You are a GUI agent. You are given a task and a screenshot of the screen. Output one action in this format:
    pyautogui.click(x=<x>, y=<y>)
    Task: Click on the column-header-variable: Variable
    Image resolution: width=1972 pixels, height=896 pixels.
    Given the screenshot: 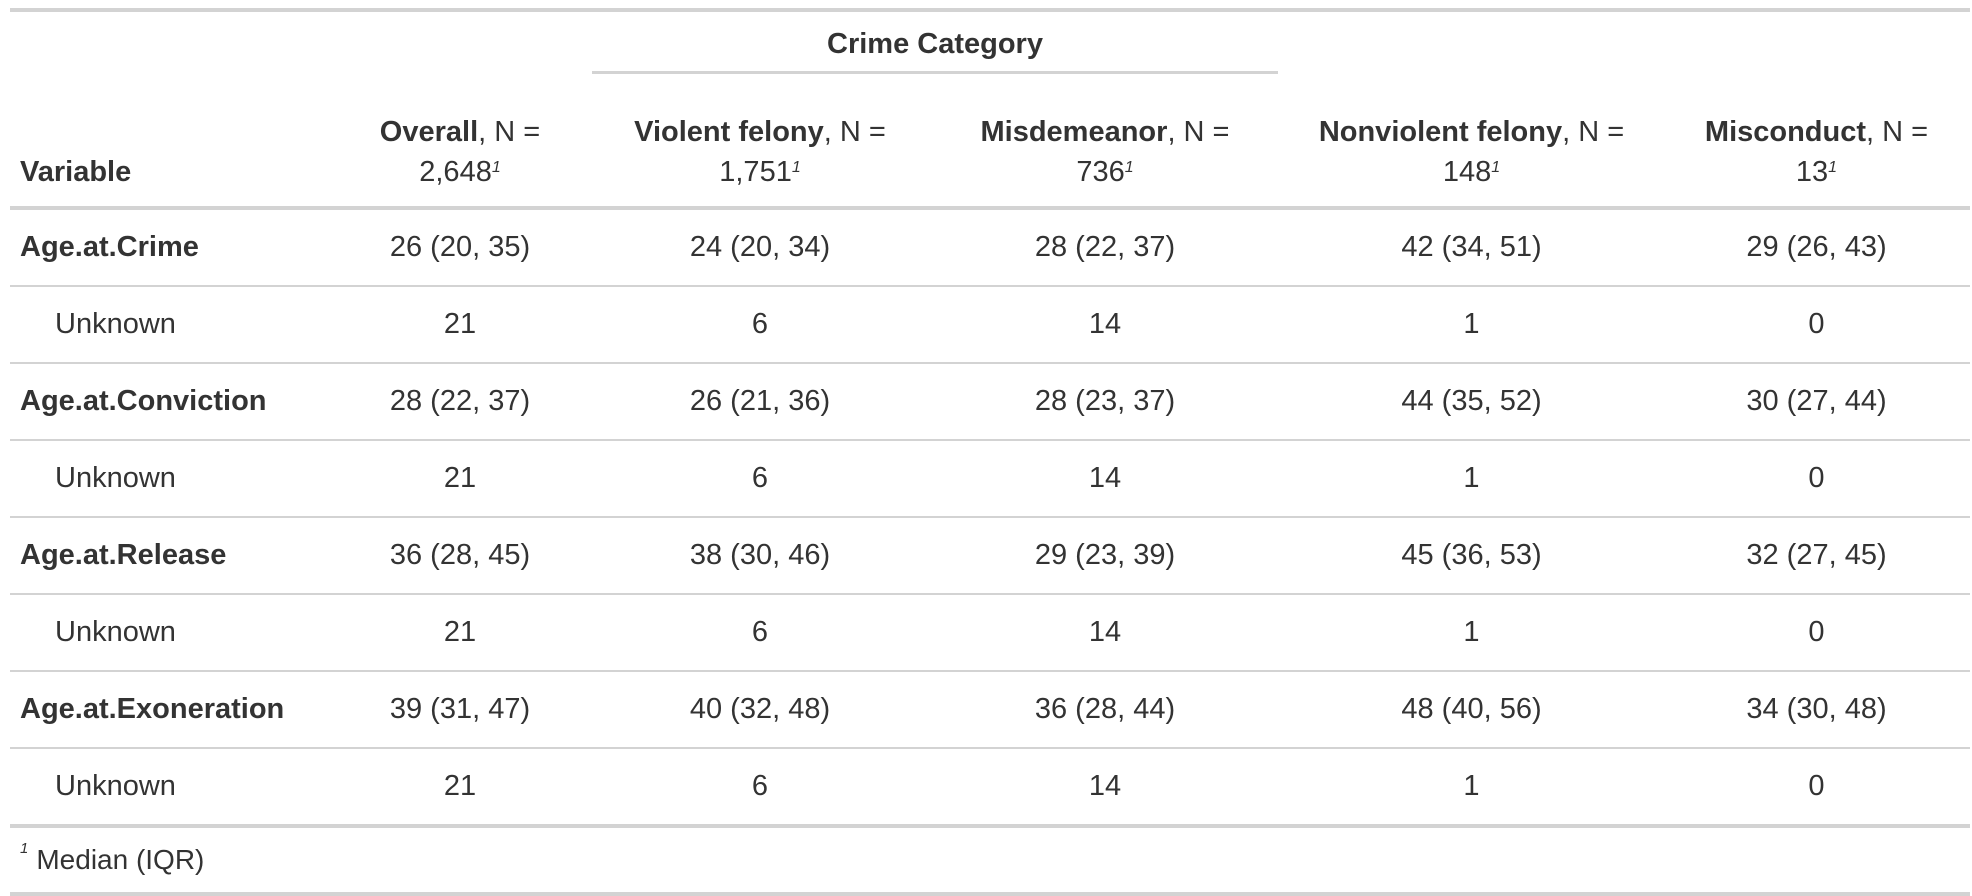 What is the action you would take?
    pyautogui.click(x=170, y=142)
    